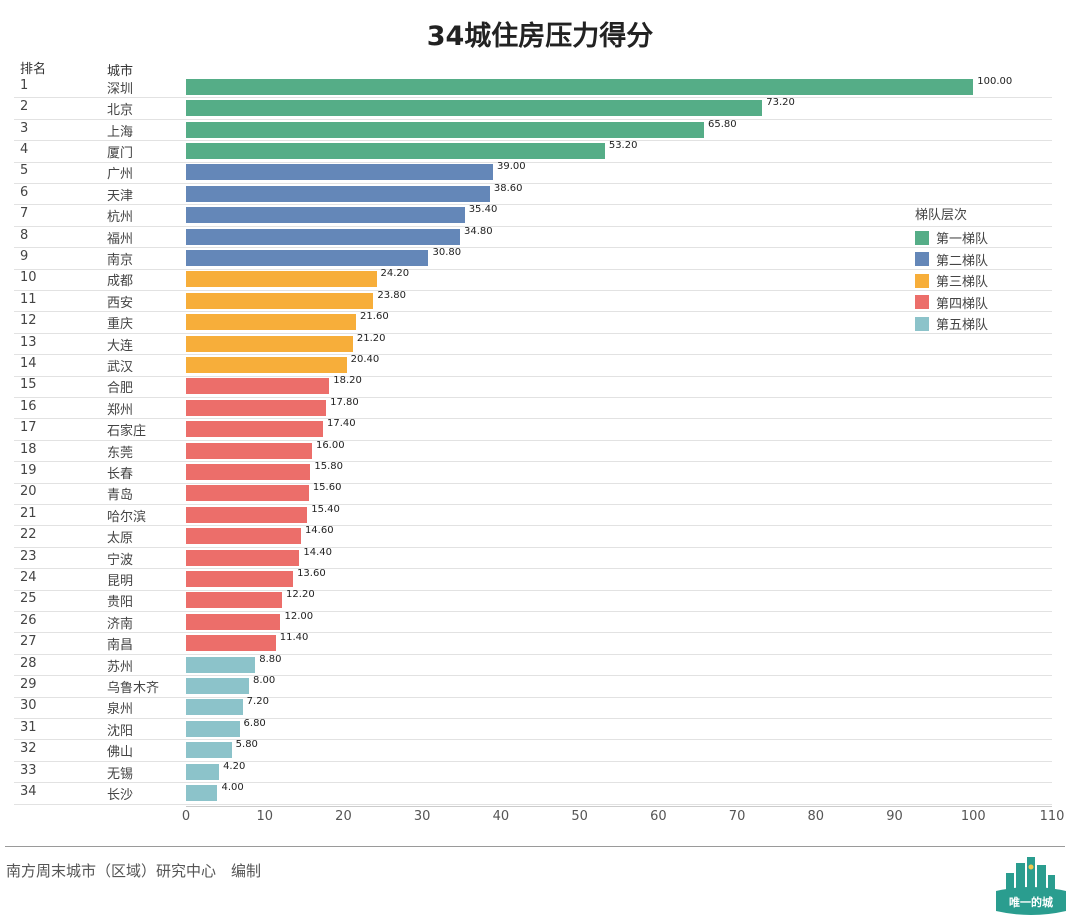 This screenshot has height=921, width=1080. Describe the element at coordinates (120, 367) in the screenshot. I see `city-label: 武汉` at that location.